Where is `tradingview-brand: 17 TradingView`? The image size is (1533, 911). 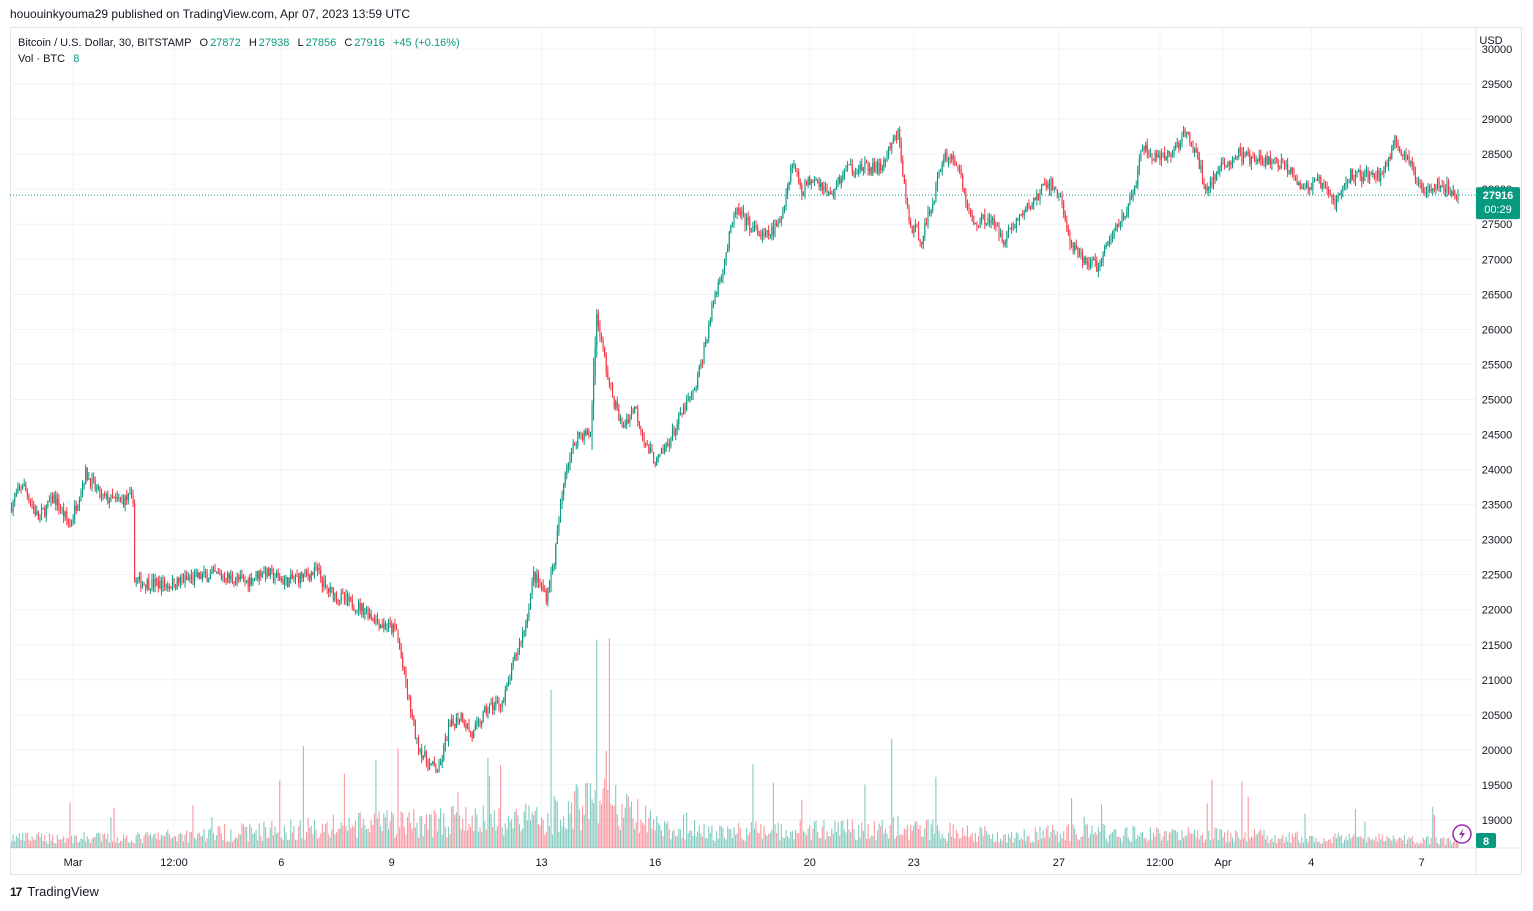
tradingview-brand: 17 TradingView is located at coordinates (54, 891).